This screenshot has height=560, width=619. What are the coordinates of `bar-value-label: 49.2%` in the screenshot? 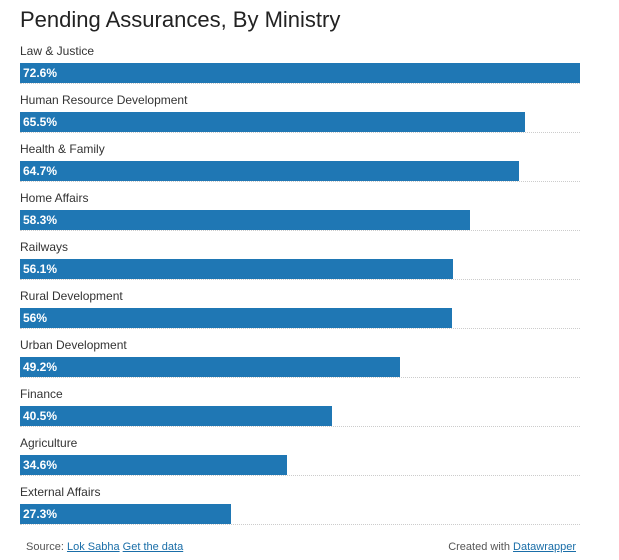 It's located at (40, 367).